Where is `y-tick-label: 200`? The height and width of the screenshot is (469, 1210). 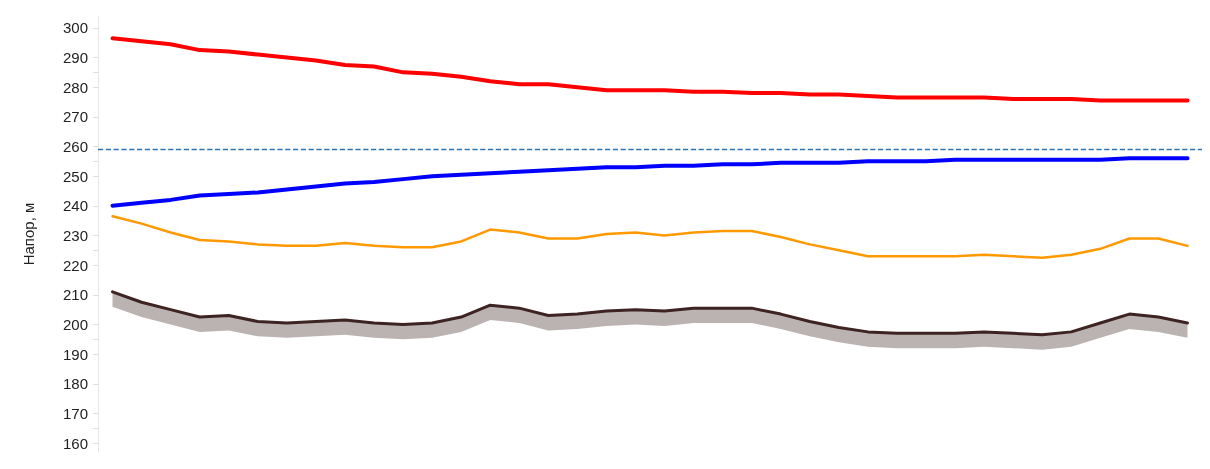 y-tick-label: 200 is located at coordinates (75, 324).